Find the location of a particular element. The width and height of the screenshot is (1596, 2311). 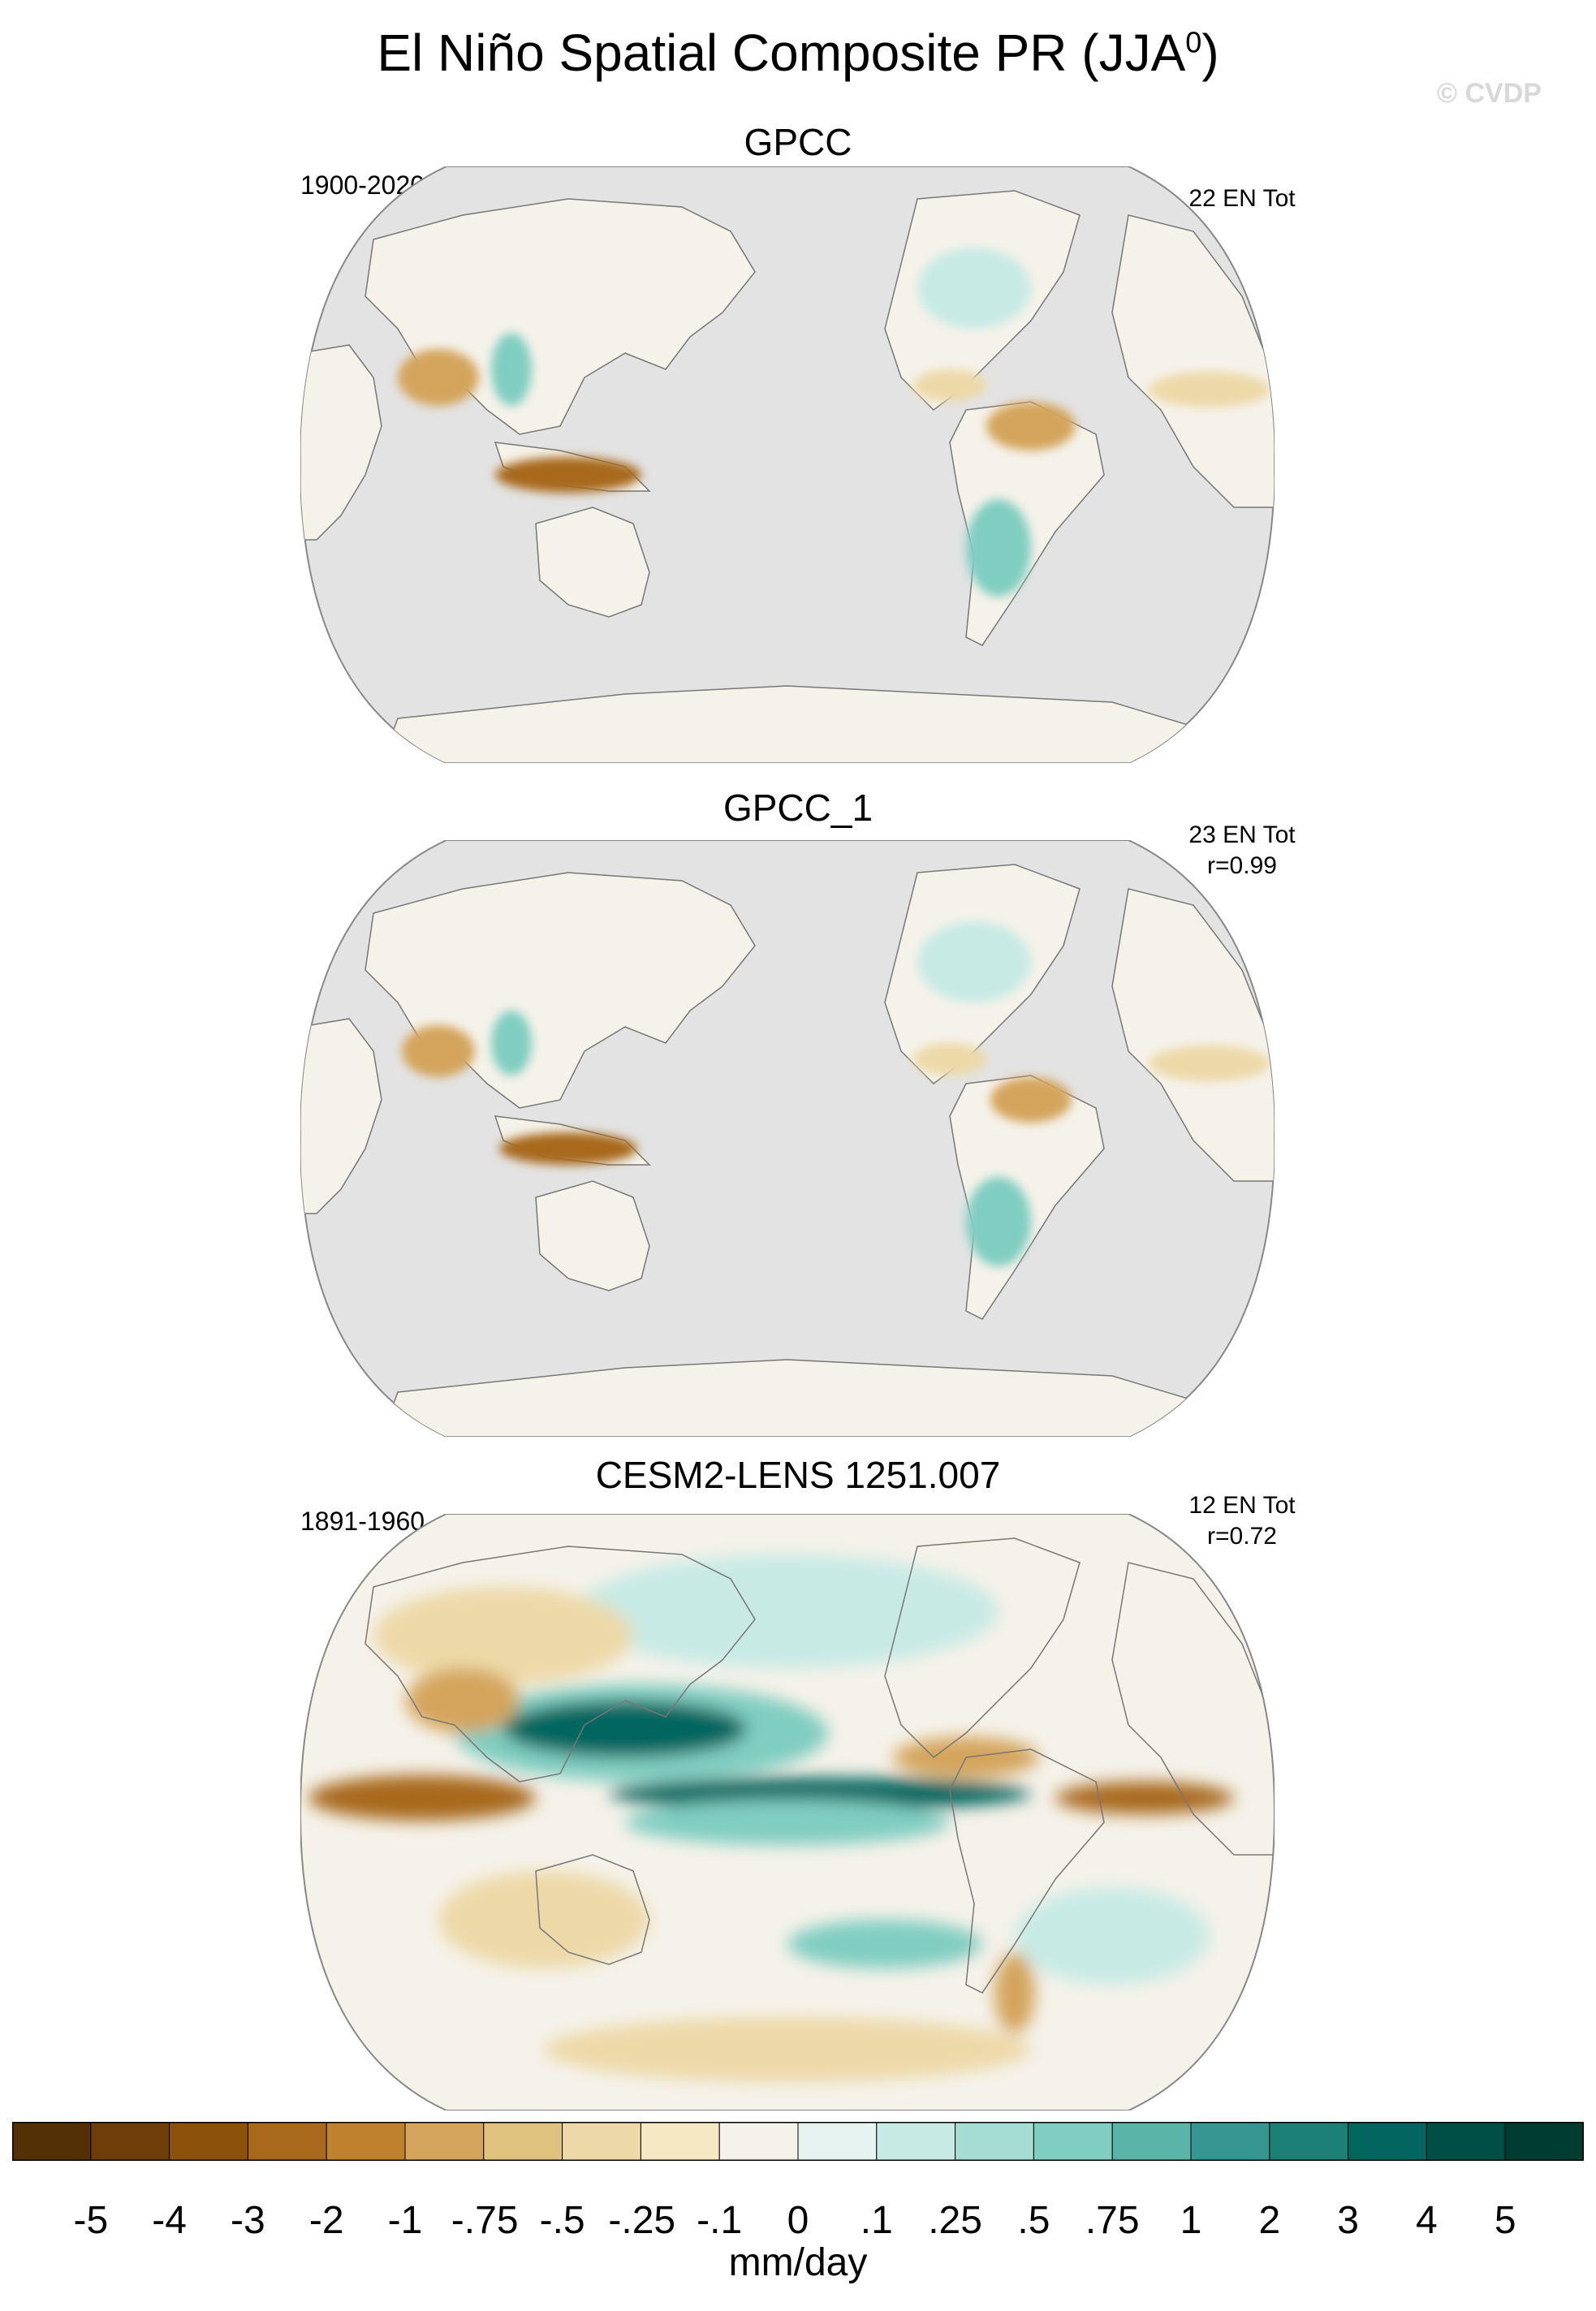

map-2-anomaly-india is located at coordinates (438, 1051).